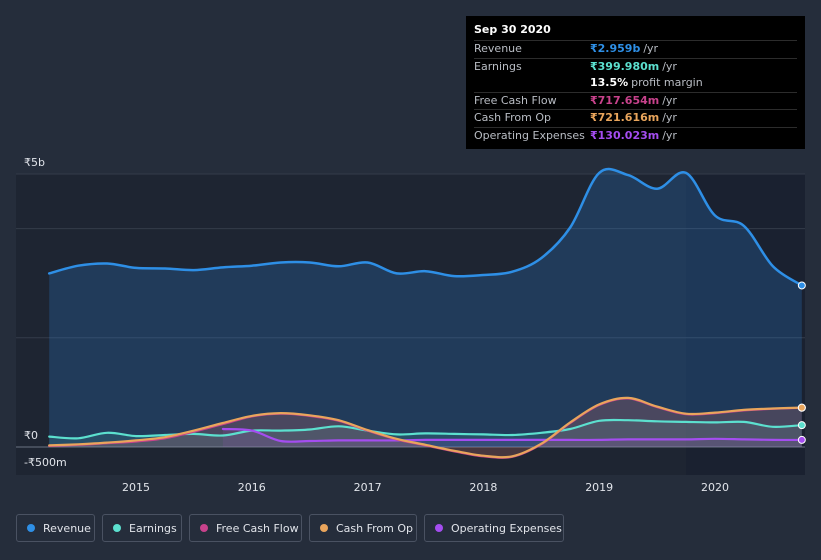 The image size is (821, 560). What do you see at coordinates (625, 66) in the screenshot?
I see `tooltip-row-value: ₹399.980m` at bounding box center [625, 66].